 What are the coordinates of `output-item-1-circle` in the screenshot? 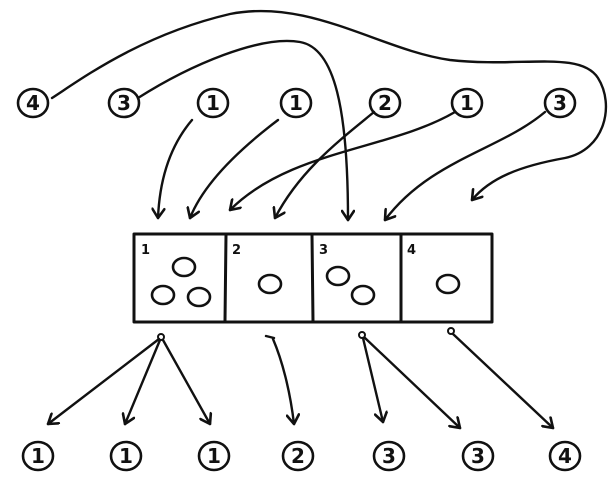 It's located at (38, 456).